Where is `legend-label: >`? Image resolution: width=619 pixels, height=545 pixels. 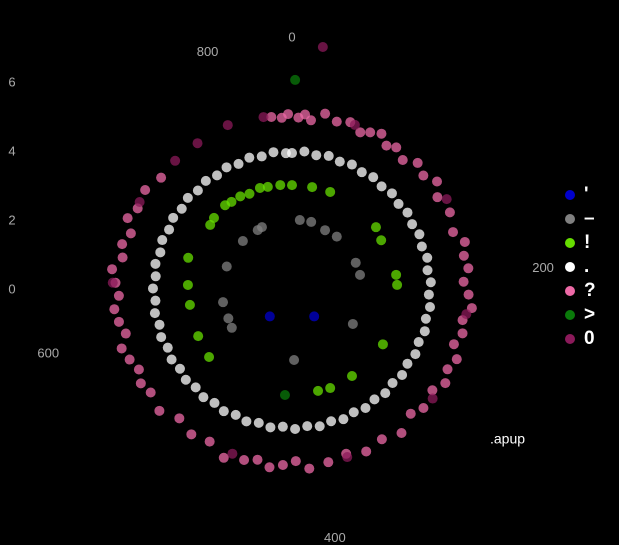 legend-label: > is located at coordinates (589, 314).